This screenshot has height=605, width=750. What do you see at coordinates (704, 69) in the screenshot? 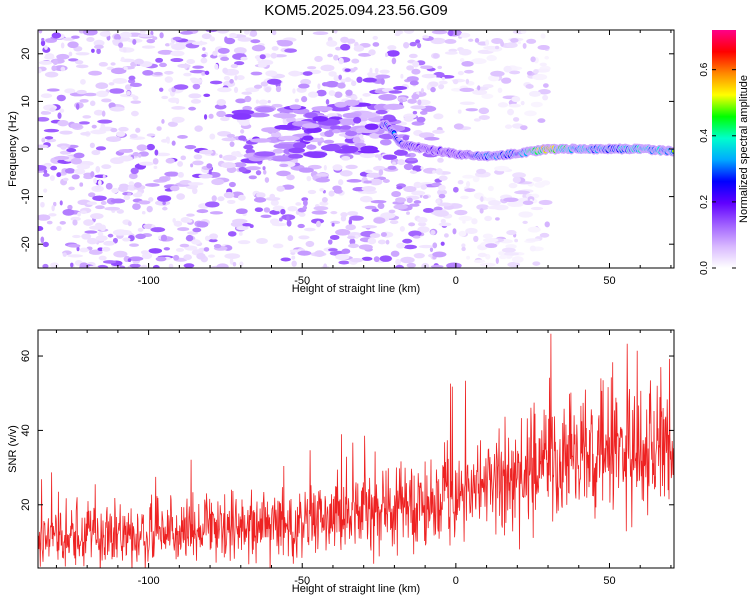
I see `colorbar-tick-label: 0.6` at bounding box center [704, 69].